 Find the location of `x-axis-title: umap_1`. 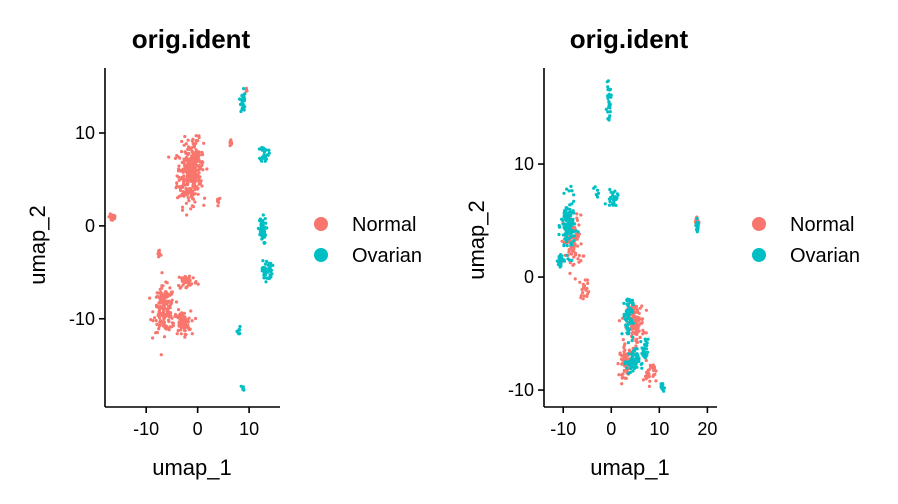

x-axis-title: umap_1 is located at coordinates (630, 467).